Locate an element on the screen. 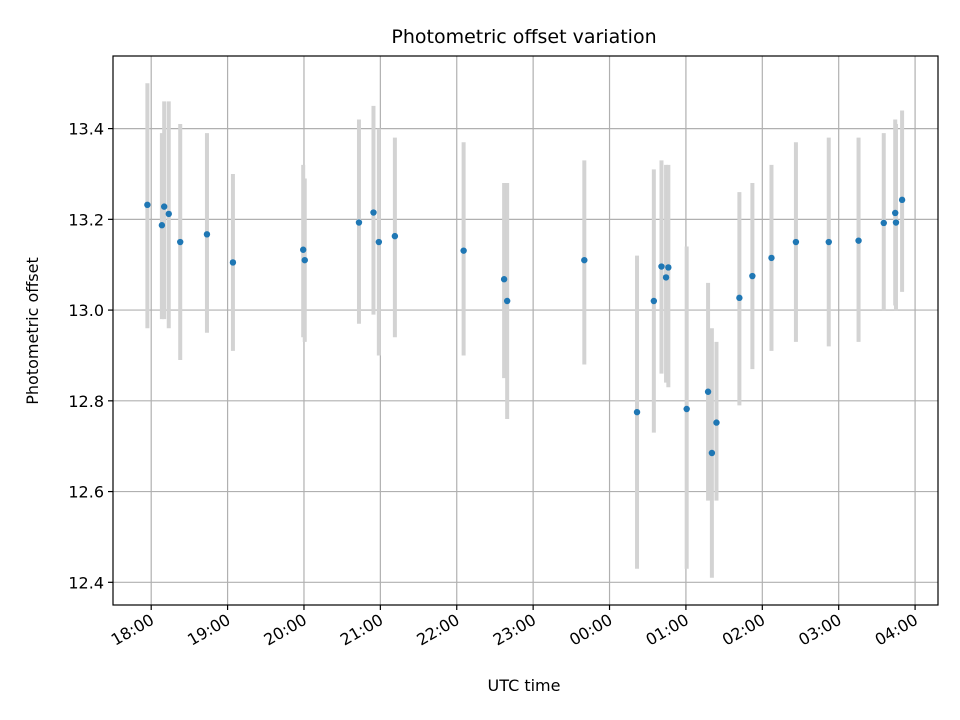  y-axis: 12.4 12.6 12.8 13.0 13.2 13.4 is located at coordinates (90, 356).